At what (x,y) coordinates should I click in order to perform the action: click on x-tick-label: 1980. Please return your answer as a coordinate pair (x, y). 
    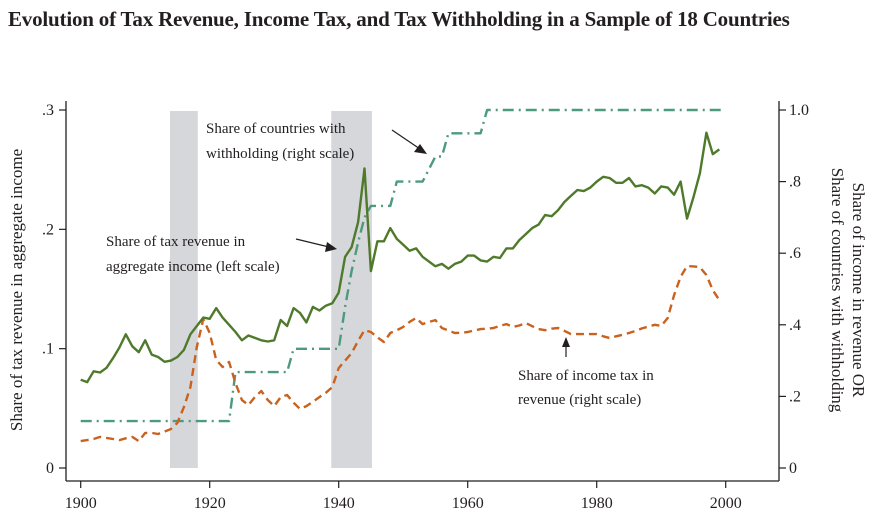
    Looking at the image, I should click on (597, 503).